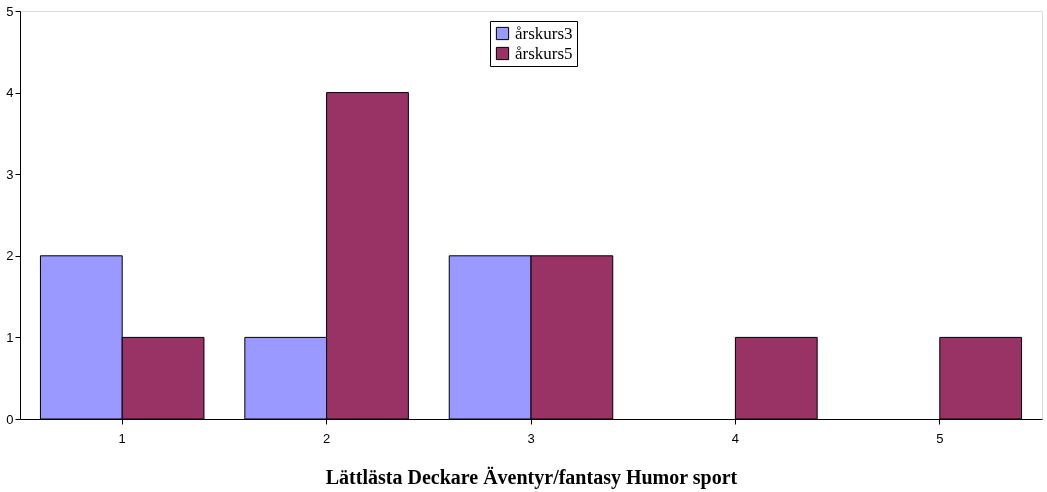 Image resolution: width=1047 pixels, height=492 pixels. I want to click on x-tick-label: 1, so click(122, 438).